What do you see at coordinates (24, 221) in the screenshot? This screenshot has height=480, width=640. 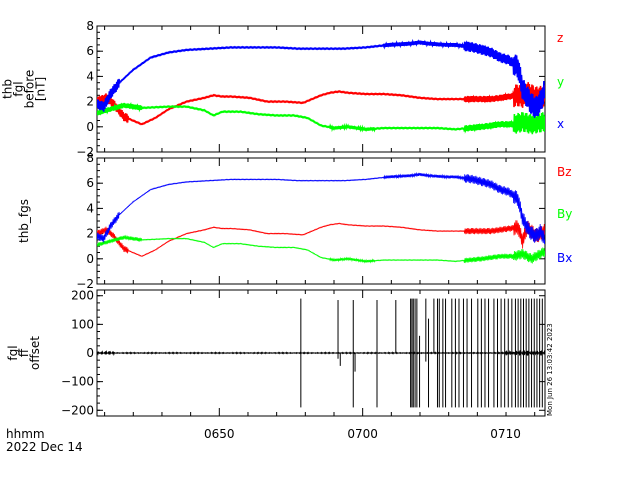 I see `y-axis-title-1-0: thb_fgs` at bounding box center [24, 221].